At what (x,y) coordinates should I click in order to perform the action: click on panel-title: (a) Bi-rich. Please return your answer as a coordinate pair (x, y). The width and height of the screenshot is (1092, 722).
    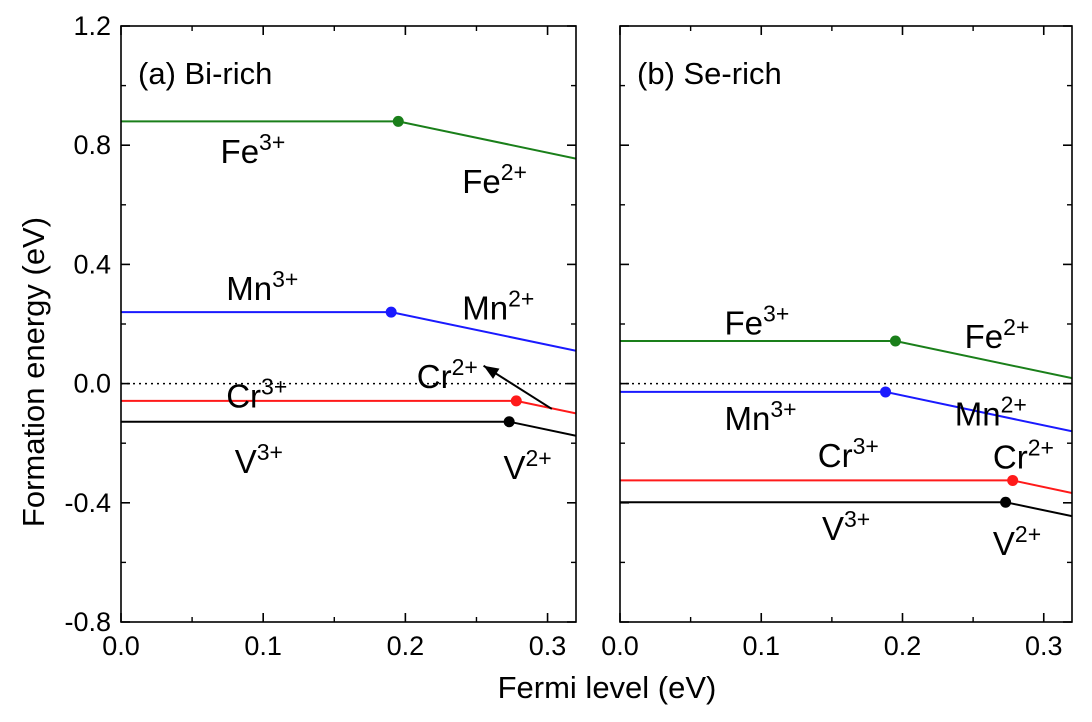
    Looking at the image, I should click on (205, 73).